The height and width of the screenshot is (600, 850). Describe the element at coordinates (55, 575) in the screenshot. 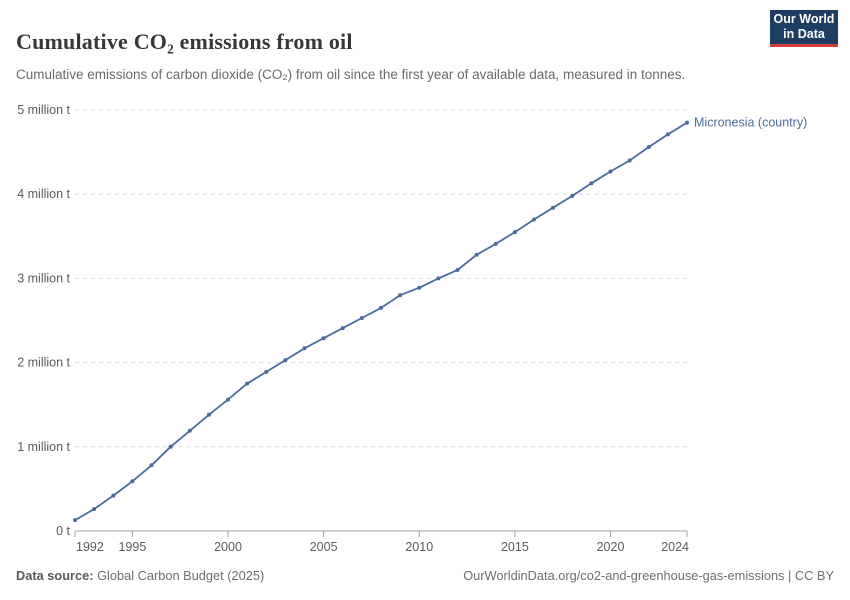

I see `data-source-label: Data source:` at that location.